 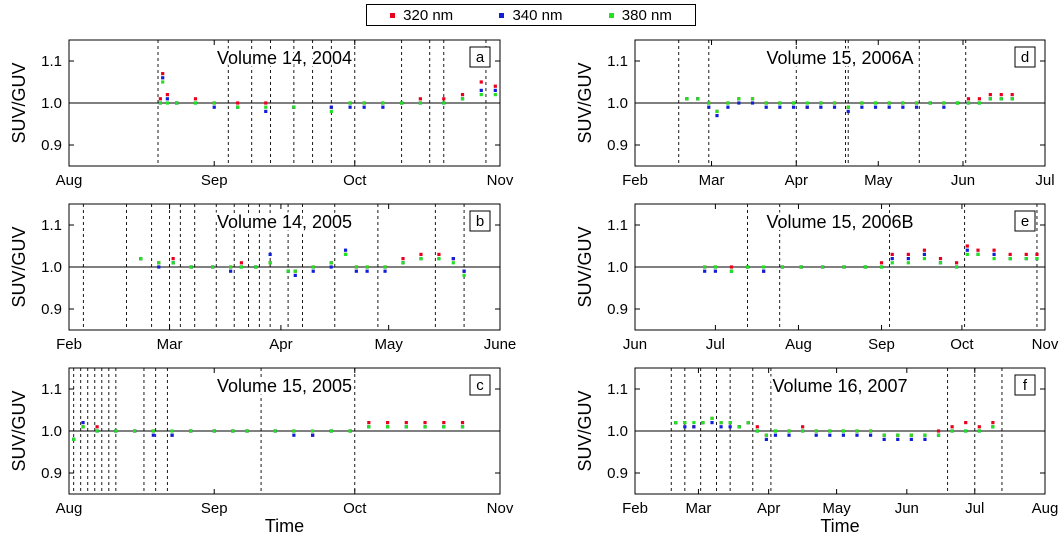 What do you see at coordinates (1025, 221) in the screenshot?
I see `panel-letter: e` at bounding box center [1025, 221].